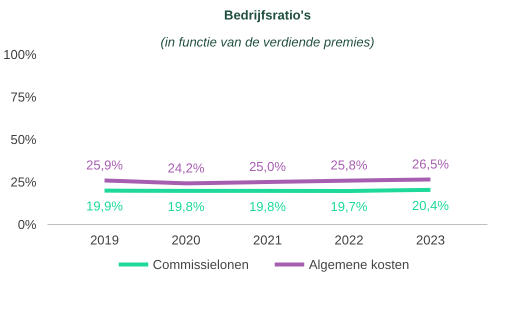 The height and width of the screenshot is (329, 529). I want to click on x-tick-label: 2019, so click(104, 240).